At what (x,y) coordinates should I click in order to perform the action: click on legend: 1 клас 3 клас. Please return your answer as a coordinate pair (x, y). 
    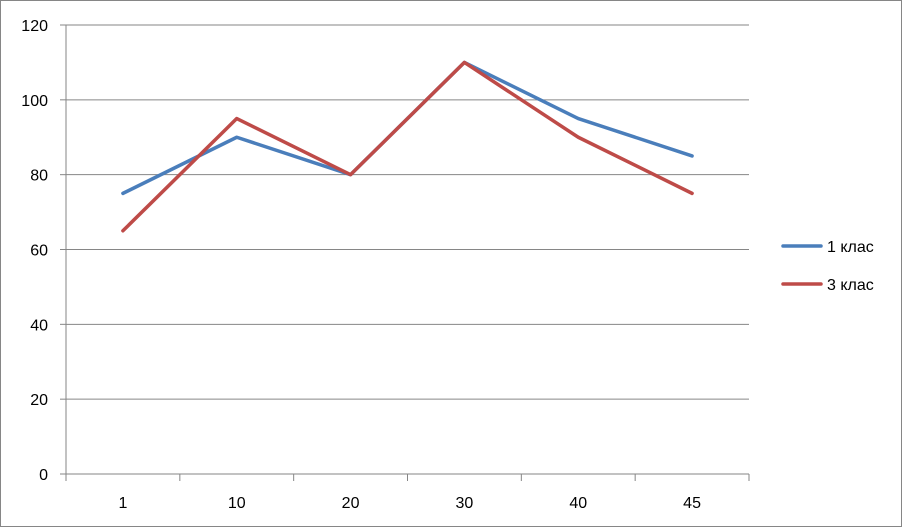
    Looking at the image, I should click on (828, 266).